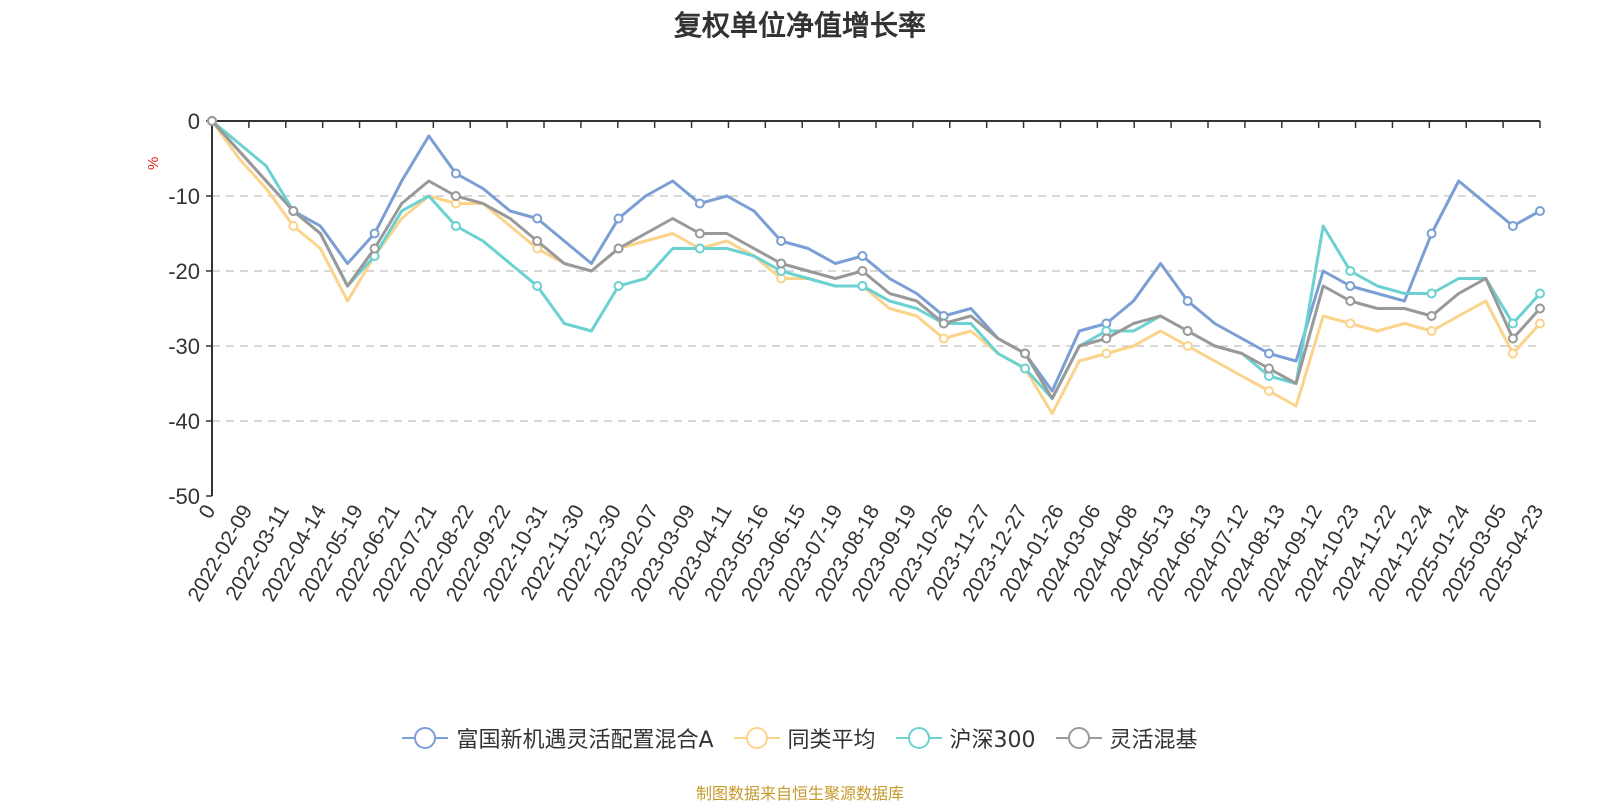 This screenshot has height=804, width=1600. Describe the element at coordinates (184, 346) in the screenshot. I see `y-tick-label: -30` at that location.